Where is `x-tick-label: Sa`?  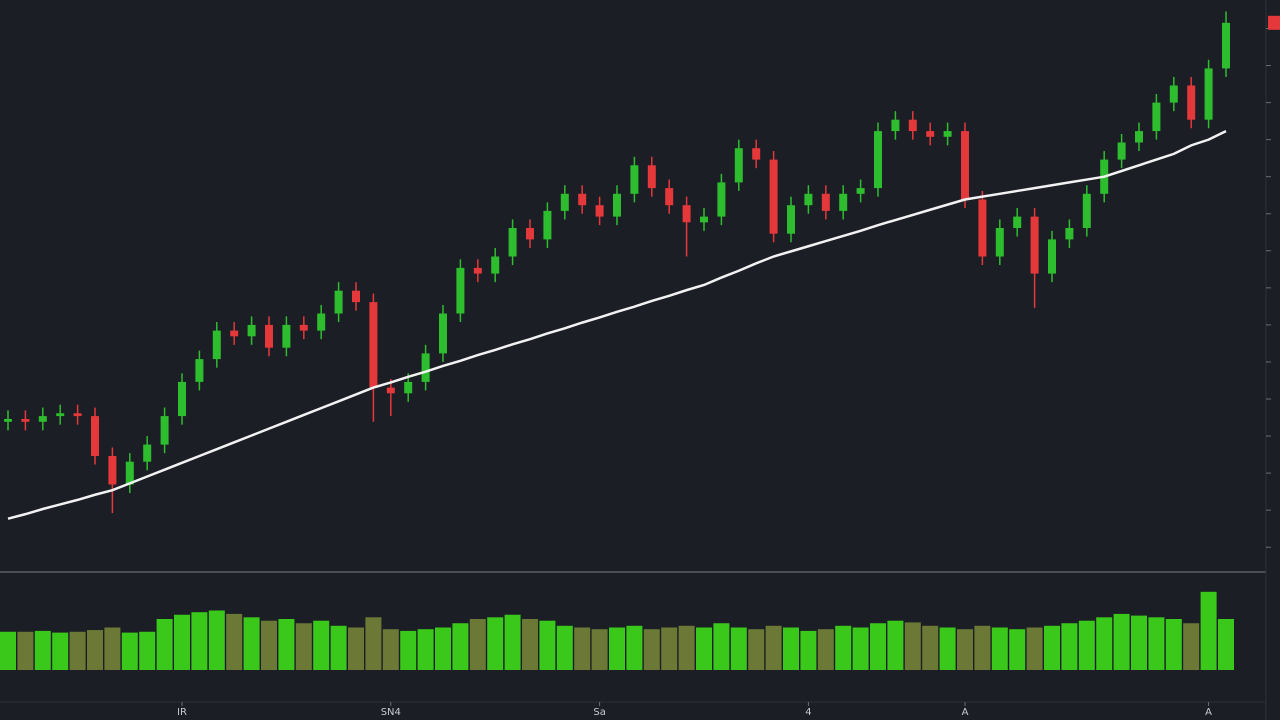 x-tick-label: Sa is located at coordinates (599, 712).